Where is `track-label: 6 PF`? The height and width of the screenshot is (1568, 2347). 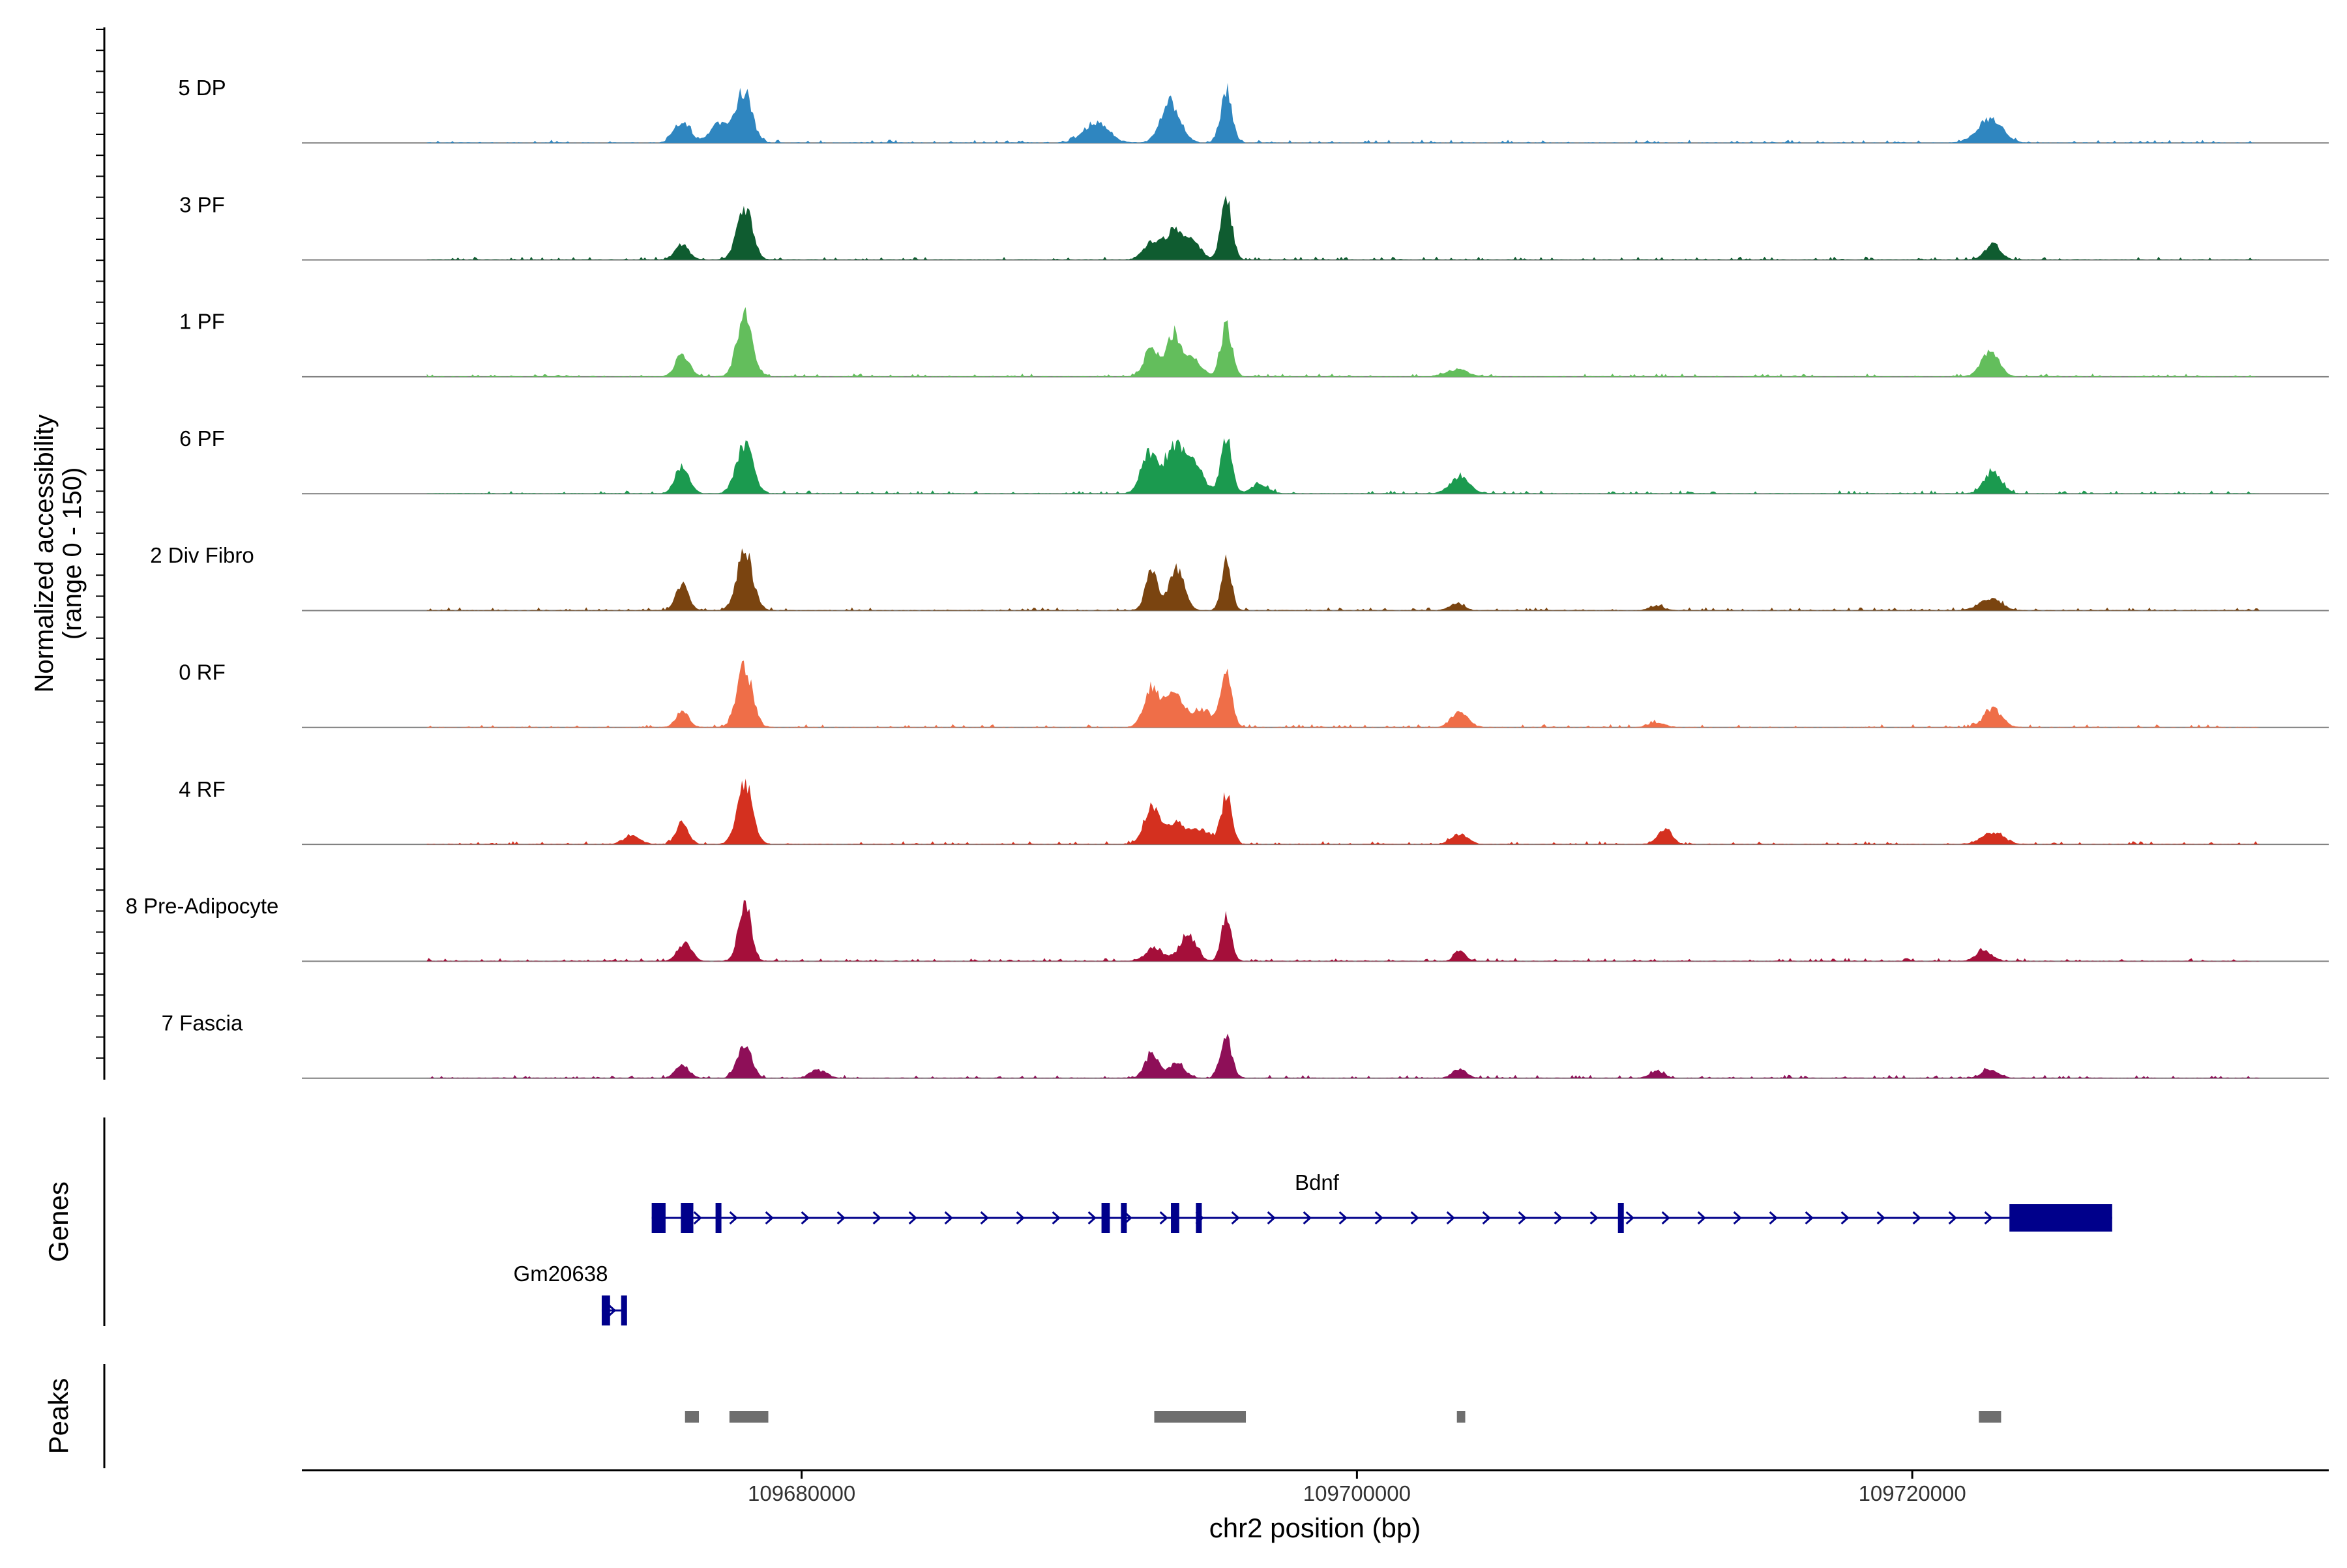
track-label: 6 PF is located at coordinates (202, 439).